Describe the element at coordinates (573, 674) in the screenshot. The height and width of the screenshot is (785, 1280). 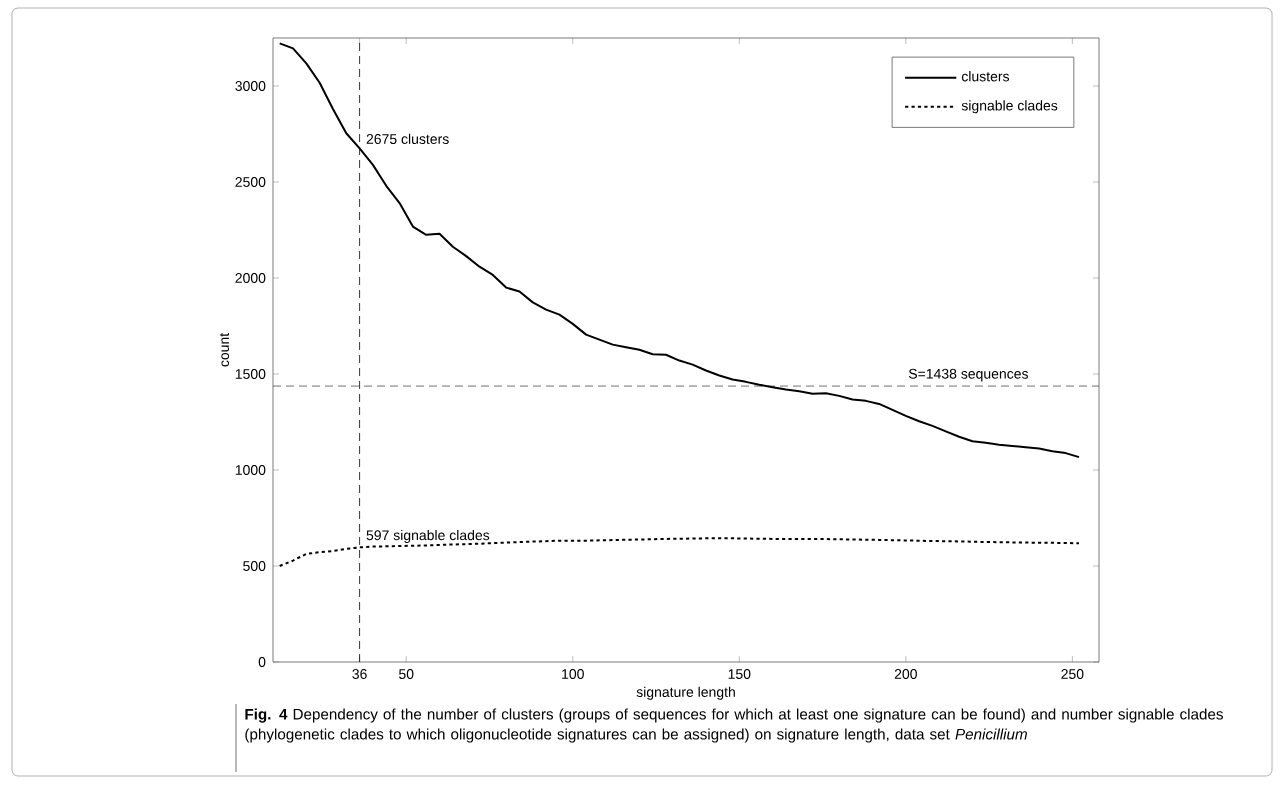
I see `x-tick-label: 100` at that location.